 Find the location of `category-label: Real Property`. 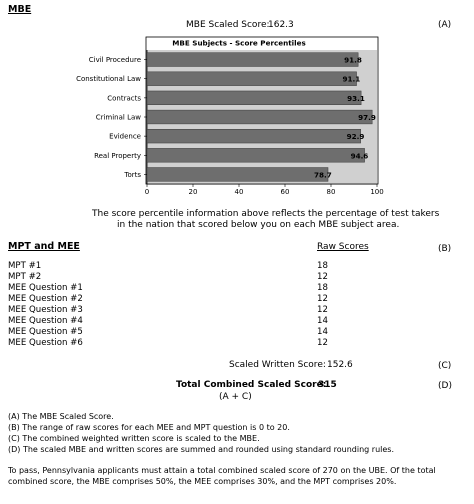

category-label: Real Property is located at coordinates (117, 156).